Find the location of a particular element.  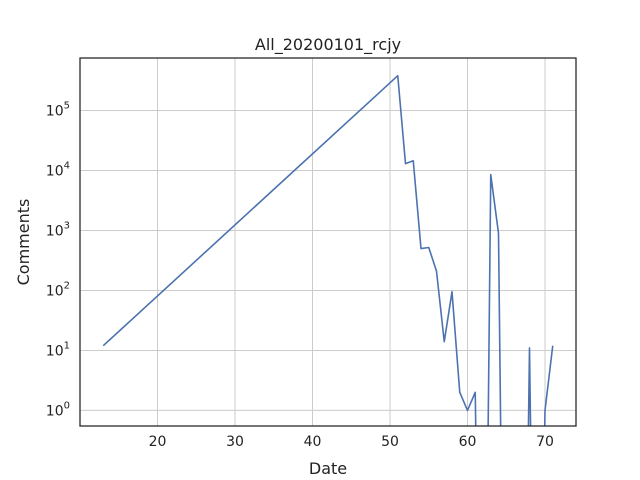

x-tick-label: 60 is located at coordinates (468, 442).